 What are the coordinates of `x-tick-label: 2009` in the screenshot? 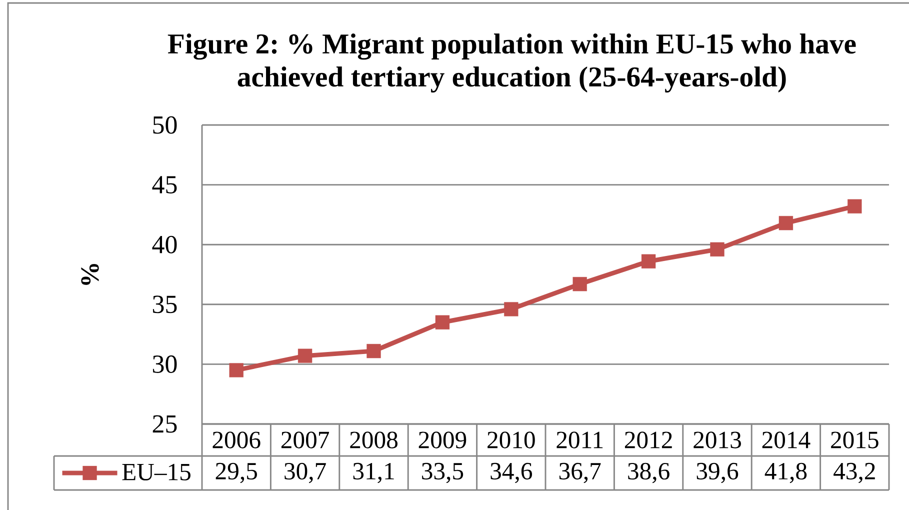 It's located at (442, 440).